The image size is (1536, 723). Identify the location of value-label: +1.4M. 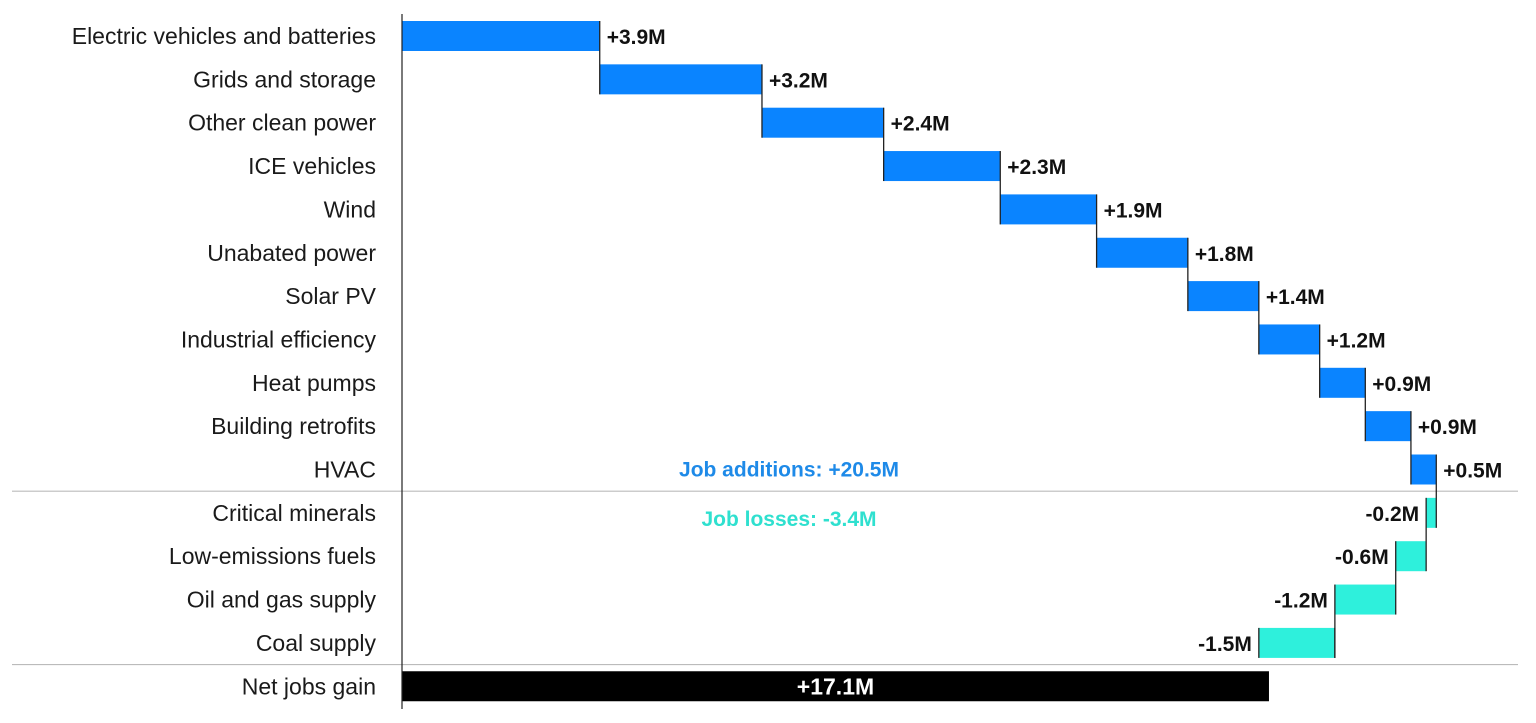
(1295, 297).